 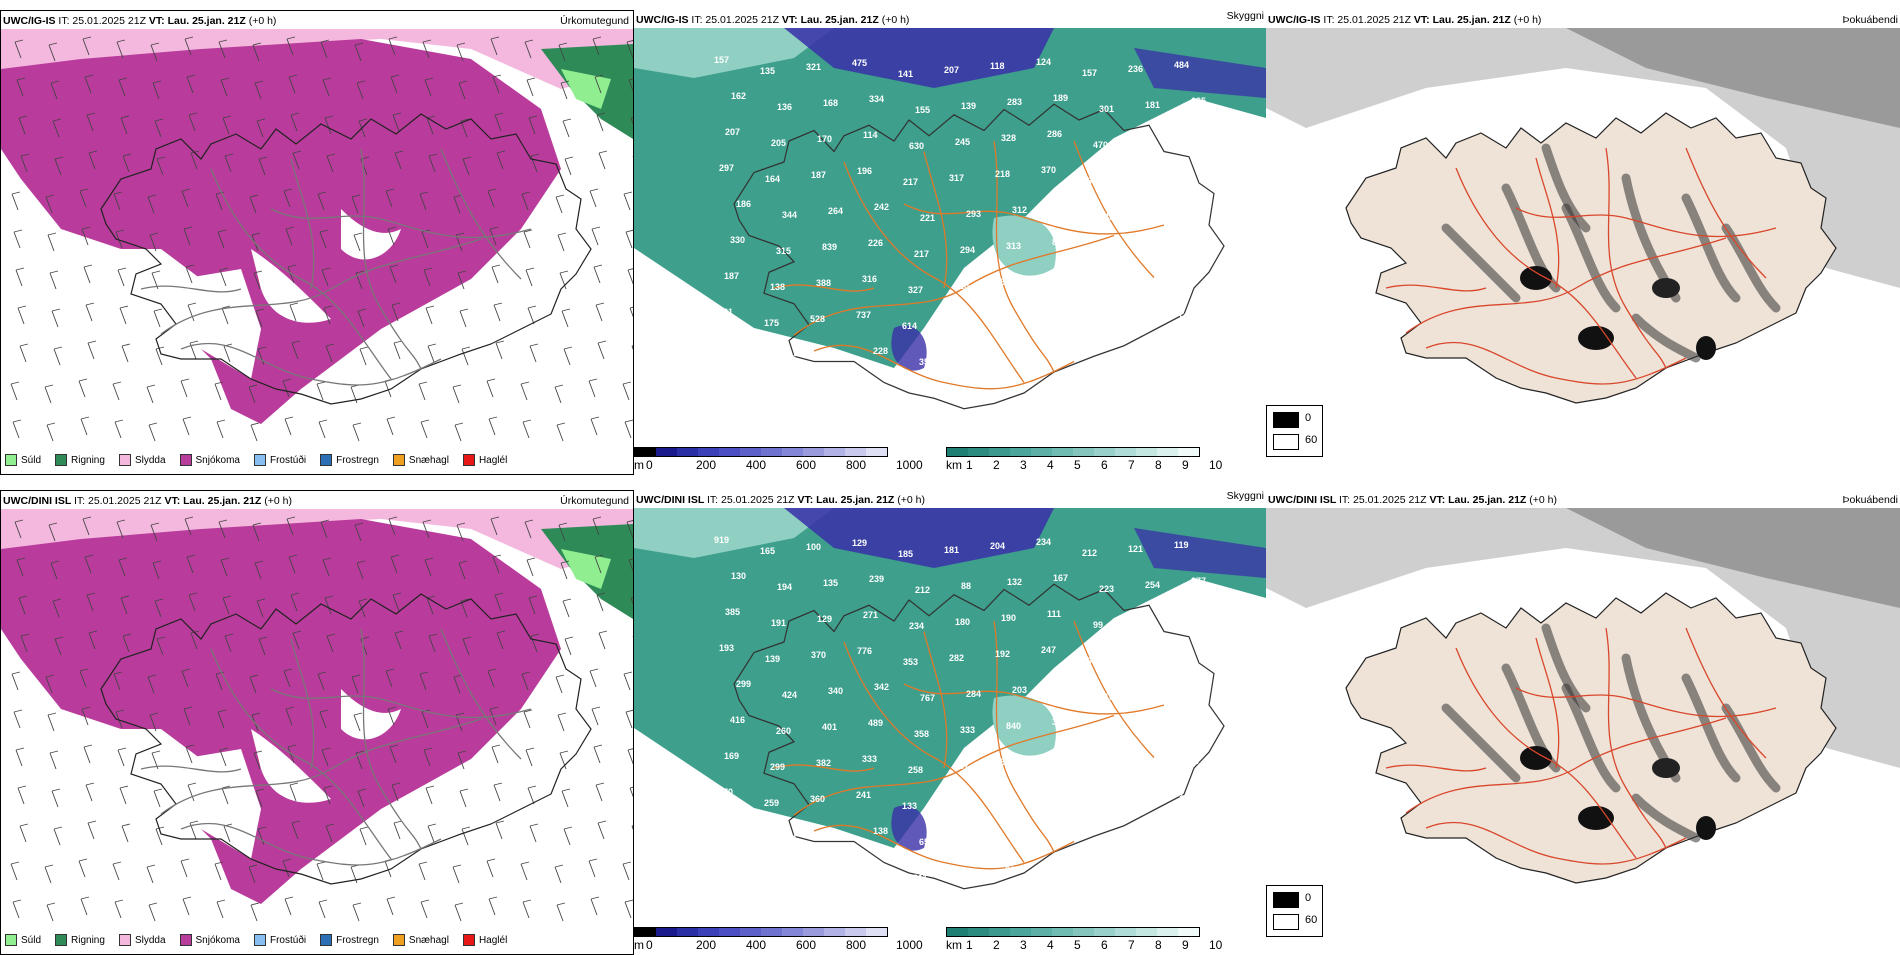 I want to click on visibility-value-label: 248, so click(x=1140, y=657).